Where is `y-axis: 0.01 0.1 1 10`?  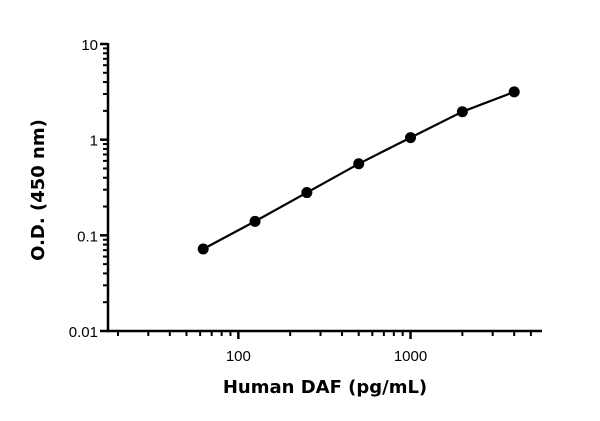 y-axis: 0.01 0.1 1 10 is located at coordinates (89, 189).